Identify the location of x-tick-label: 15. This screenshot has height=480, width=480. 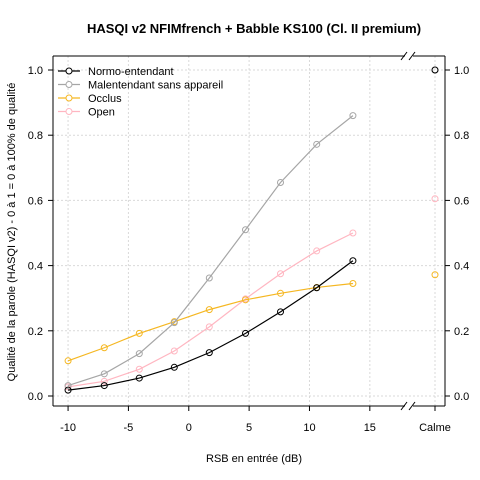
(370, 428).